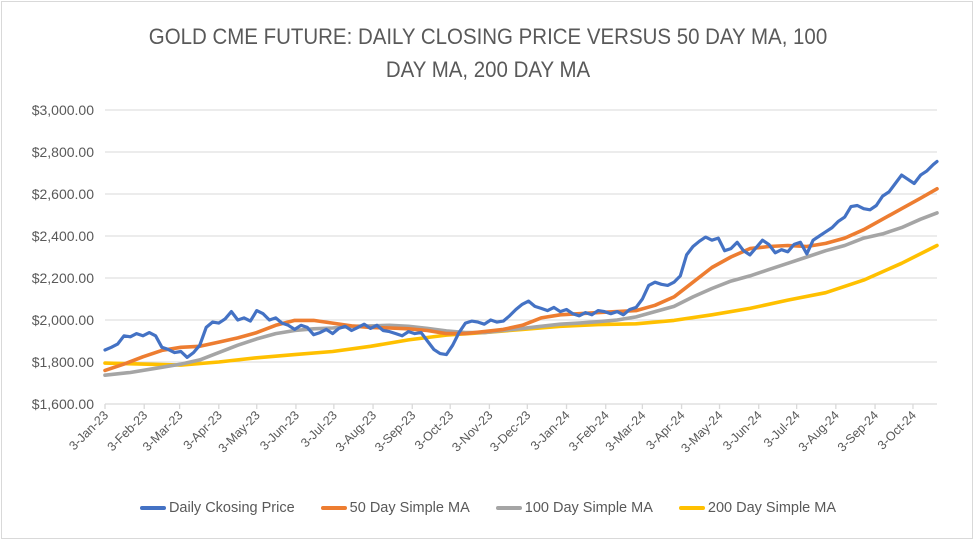  What do you see at coordinates (550, 430) in the screenshot?
I see `x-tick-label: 3-Jan-24` at bounding box center [550, 430].